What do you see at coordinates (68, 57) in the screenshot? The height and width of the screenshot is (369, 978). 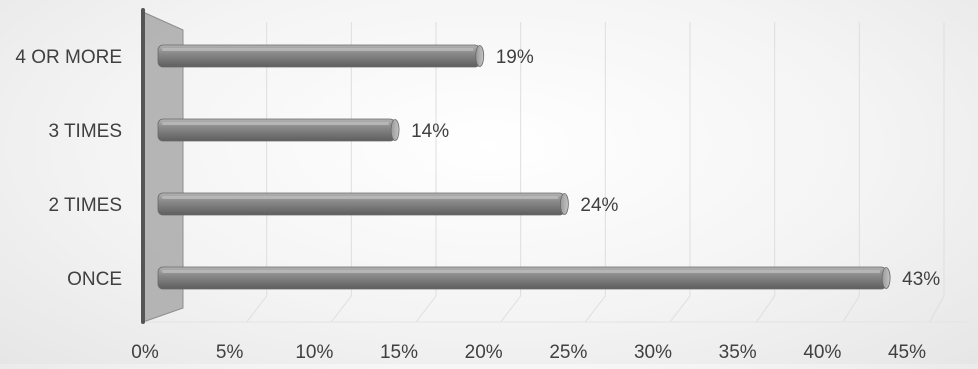 I see `category-label: 4 OR MORE` at bounding box center [68, 57].